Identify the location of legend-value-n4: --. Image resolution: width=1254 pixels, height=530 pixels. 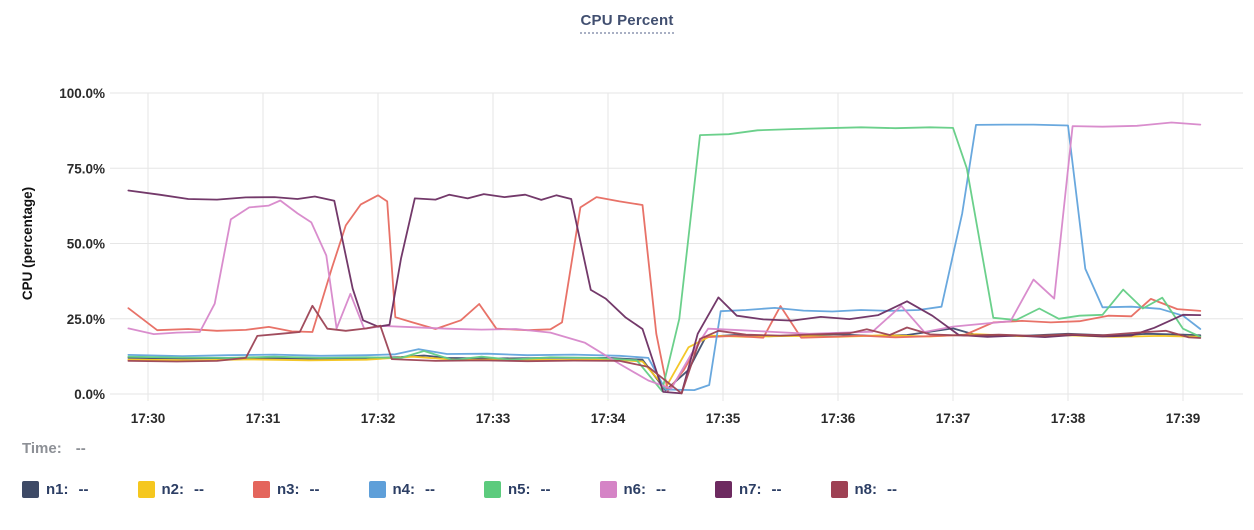
(430, 489).